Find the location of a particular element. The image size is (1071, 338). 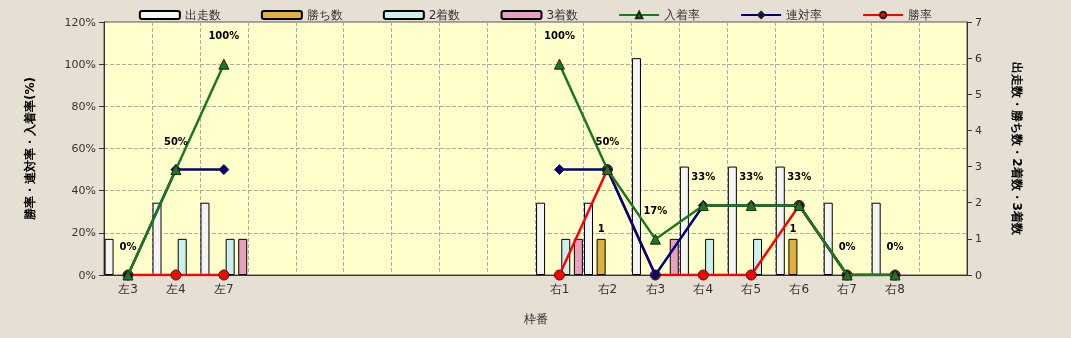

x-tick-label: 右8 is located at coordinates (895, 289).